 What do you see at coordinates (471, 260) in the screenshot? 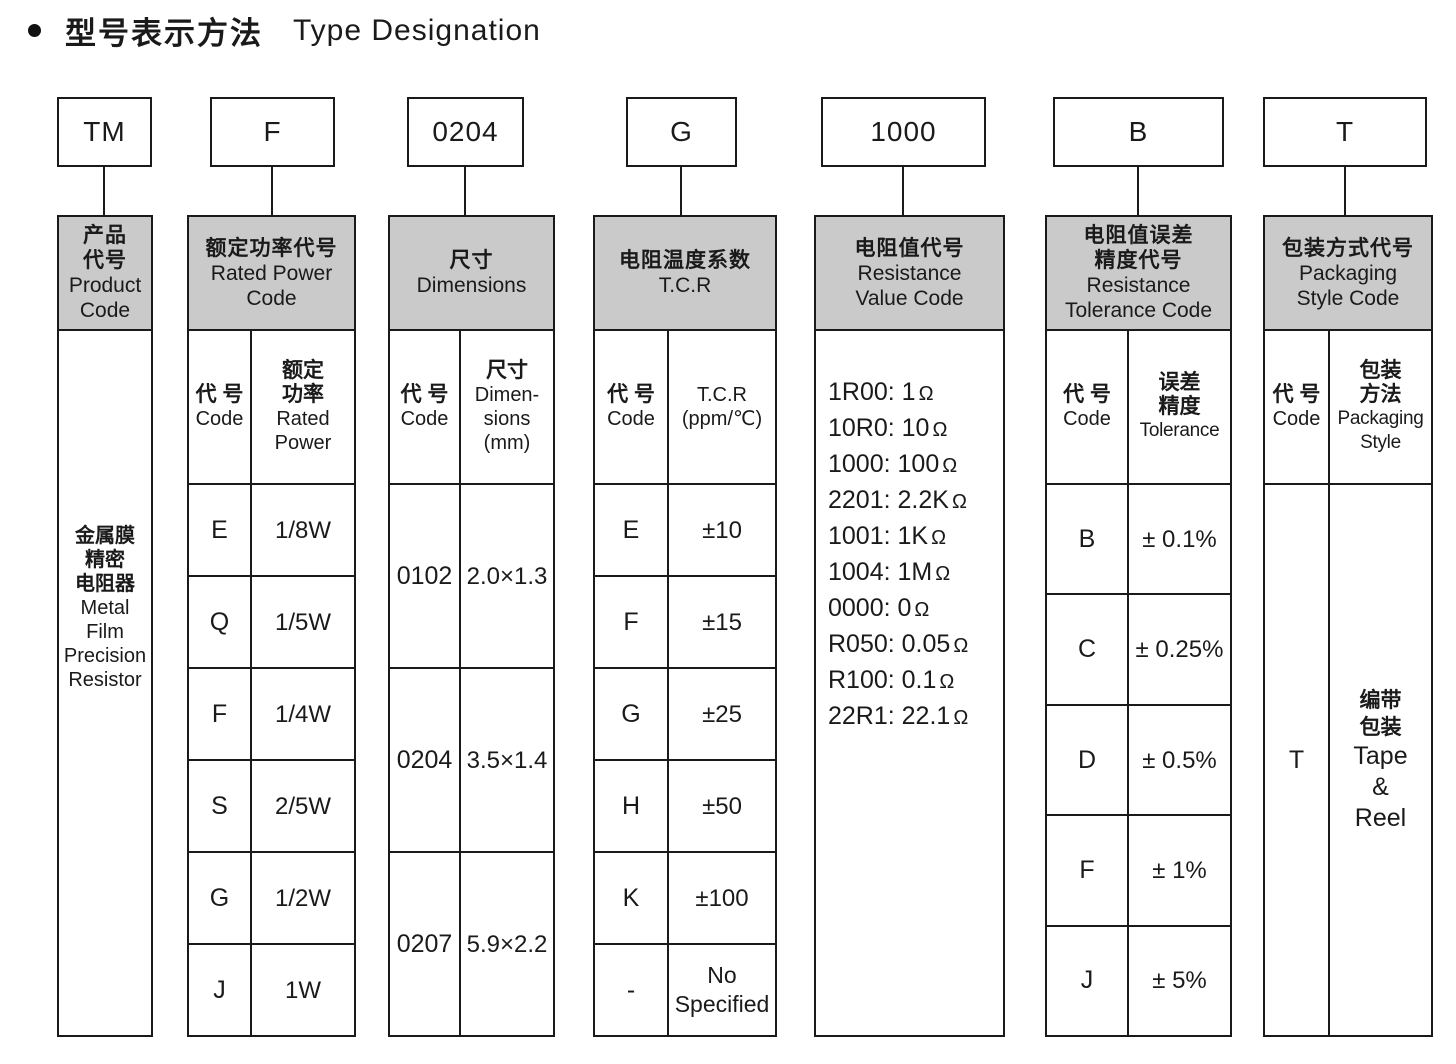
I see `header-line: 尺寸` at bounding box center [471, 260].